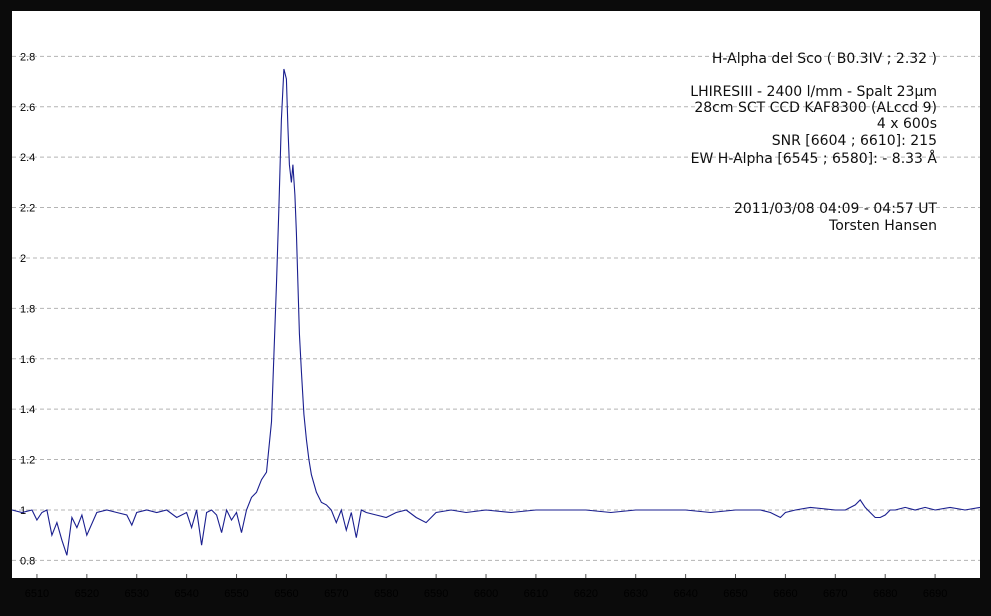 Image resolution: width=991 pixels, height=616 pixels. What do you see at coordinates (23, 259) in the screenshot?
I see `y-tick-label: 2` at bounding box center [23, 259].